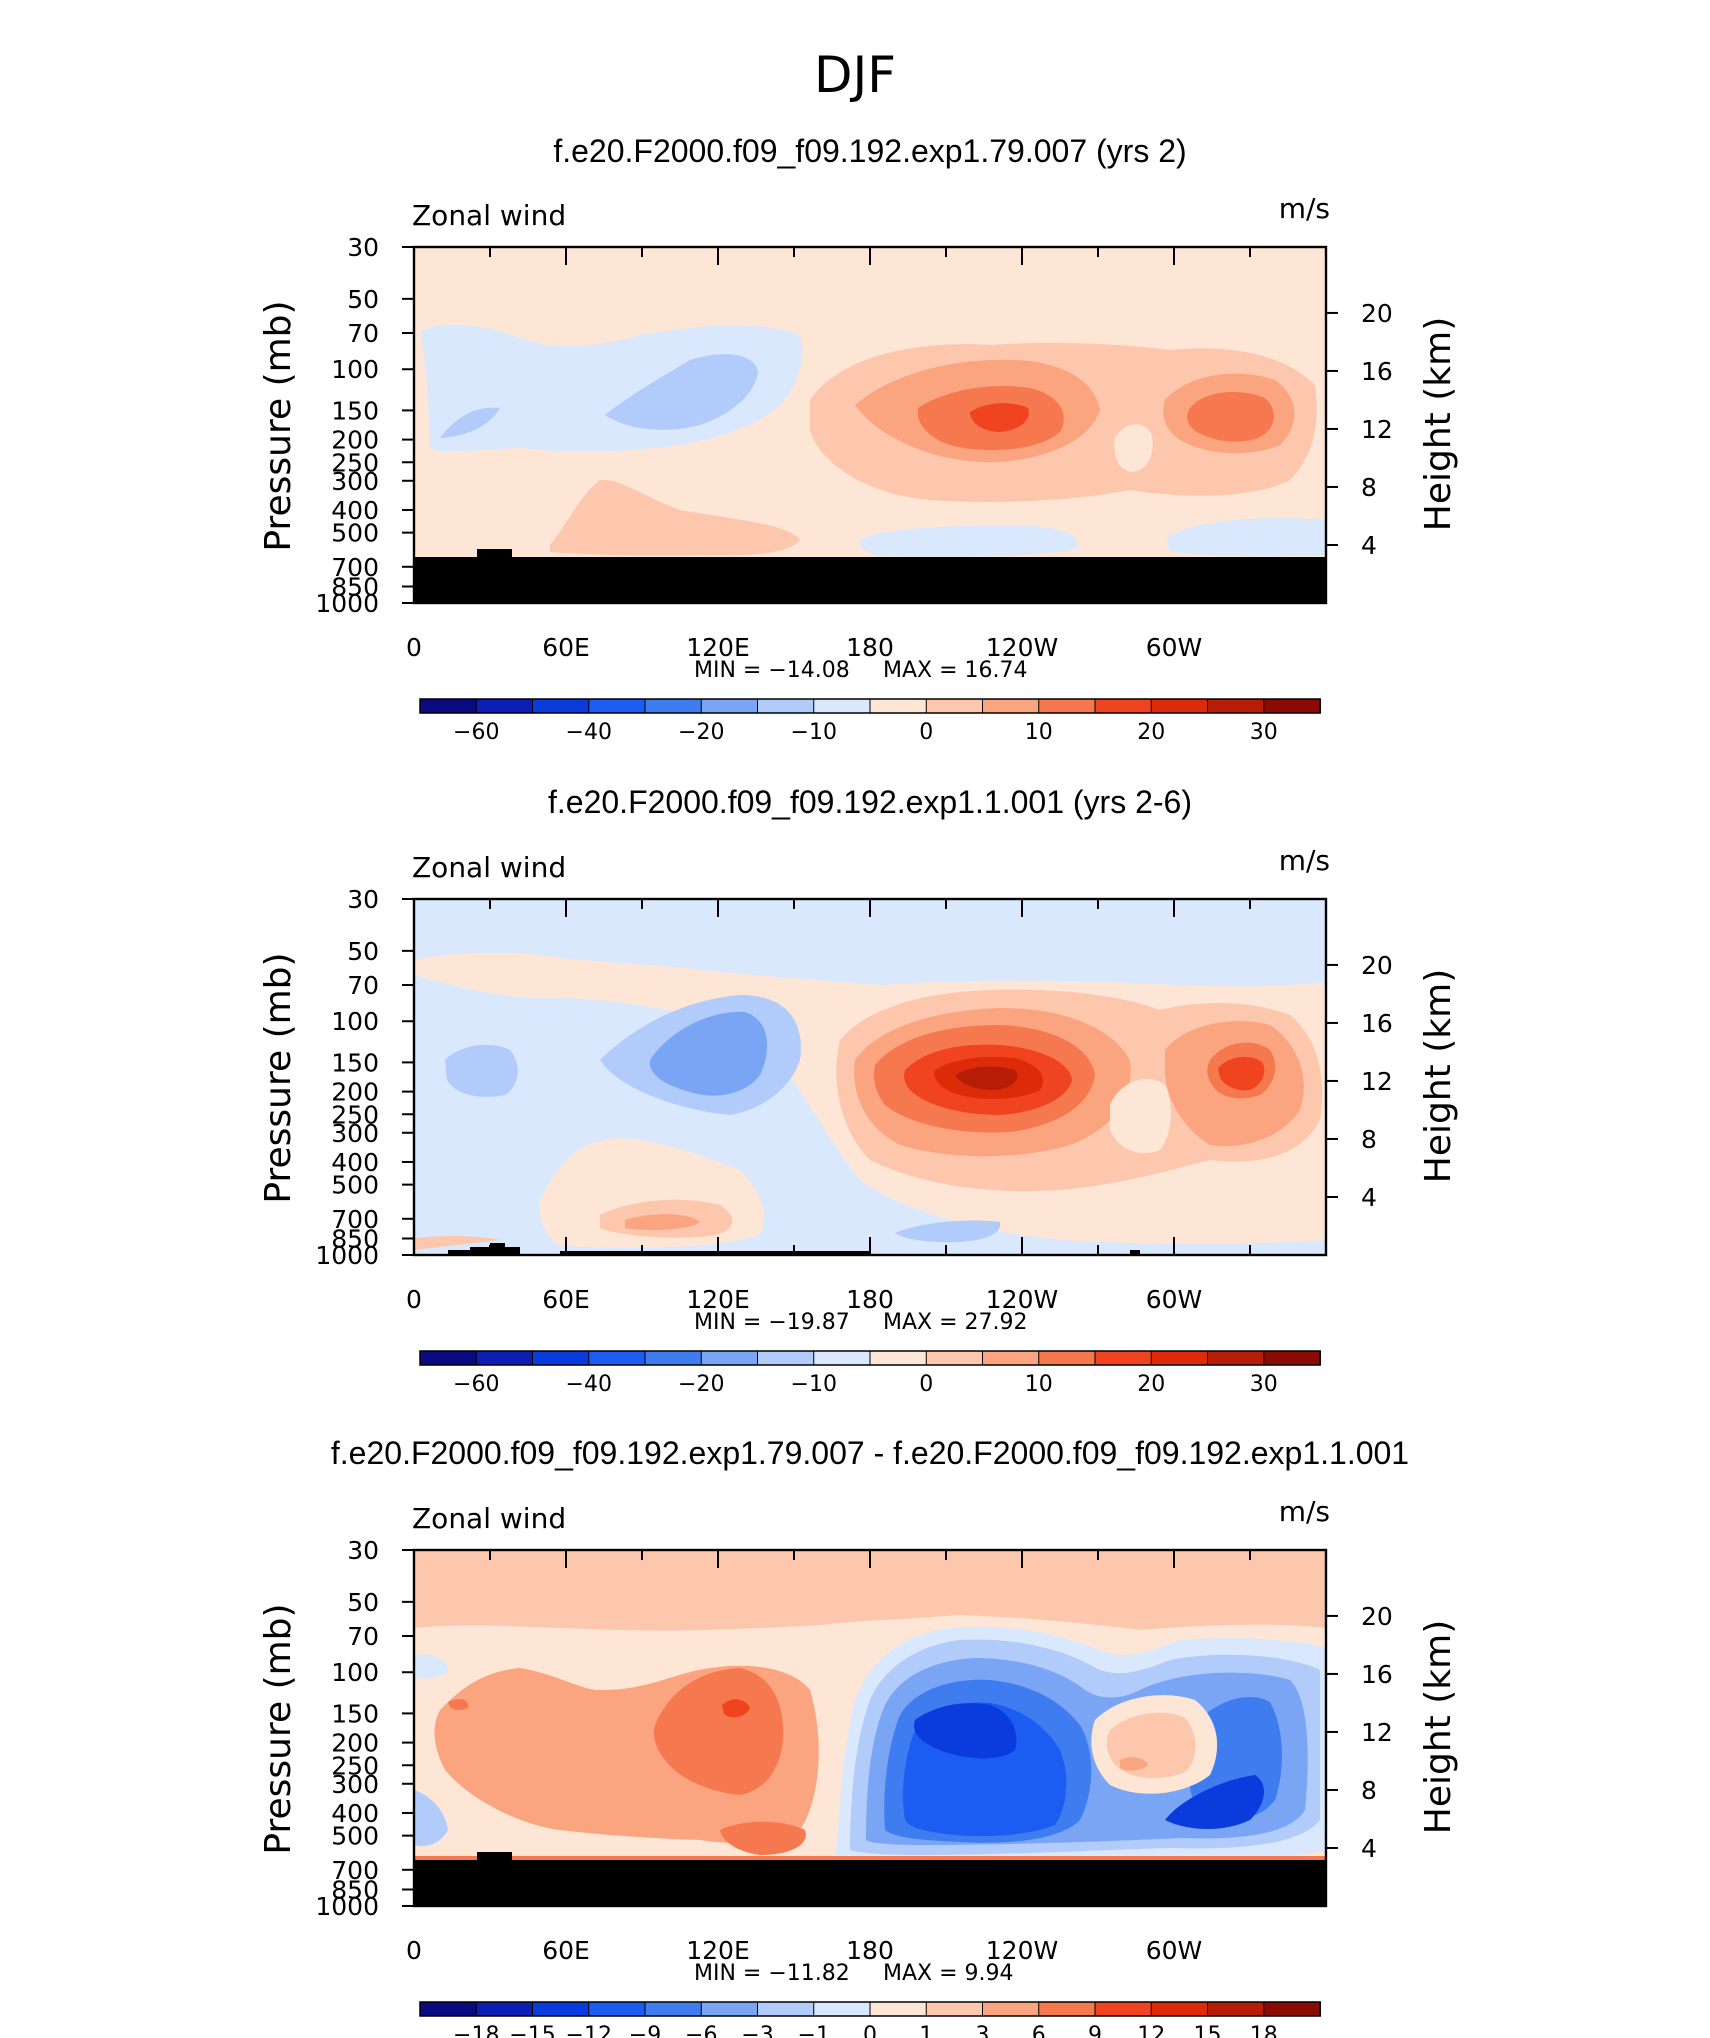  I want to click on colorbar-label: 0, so click(926, 732).